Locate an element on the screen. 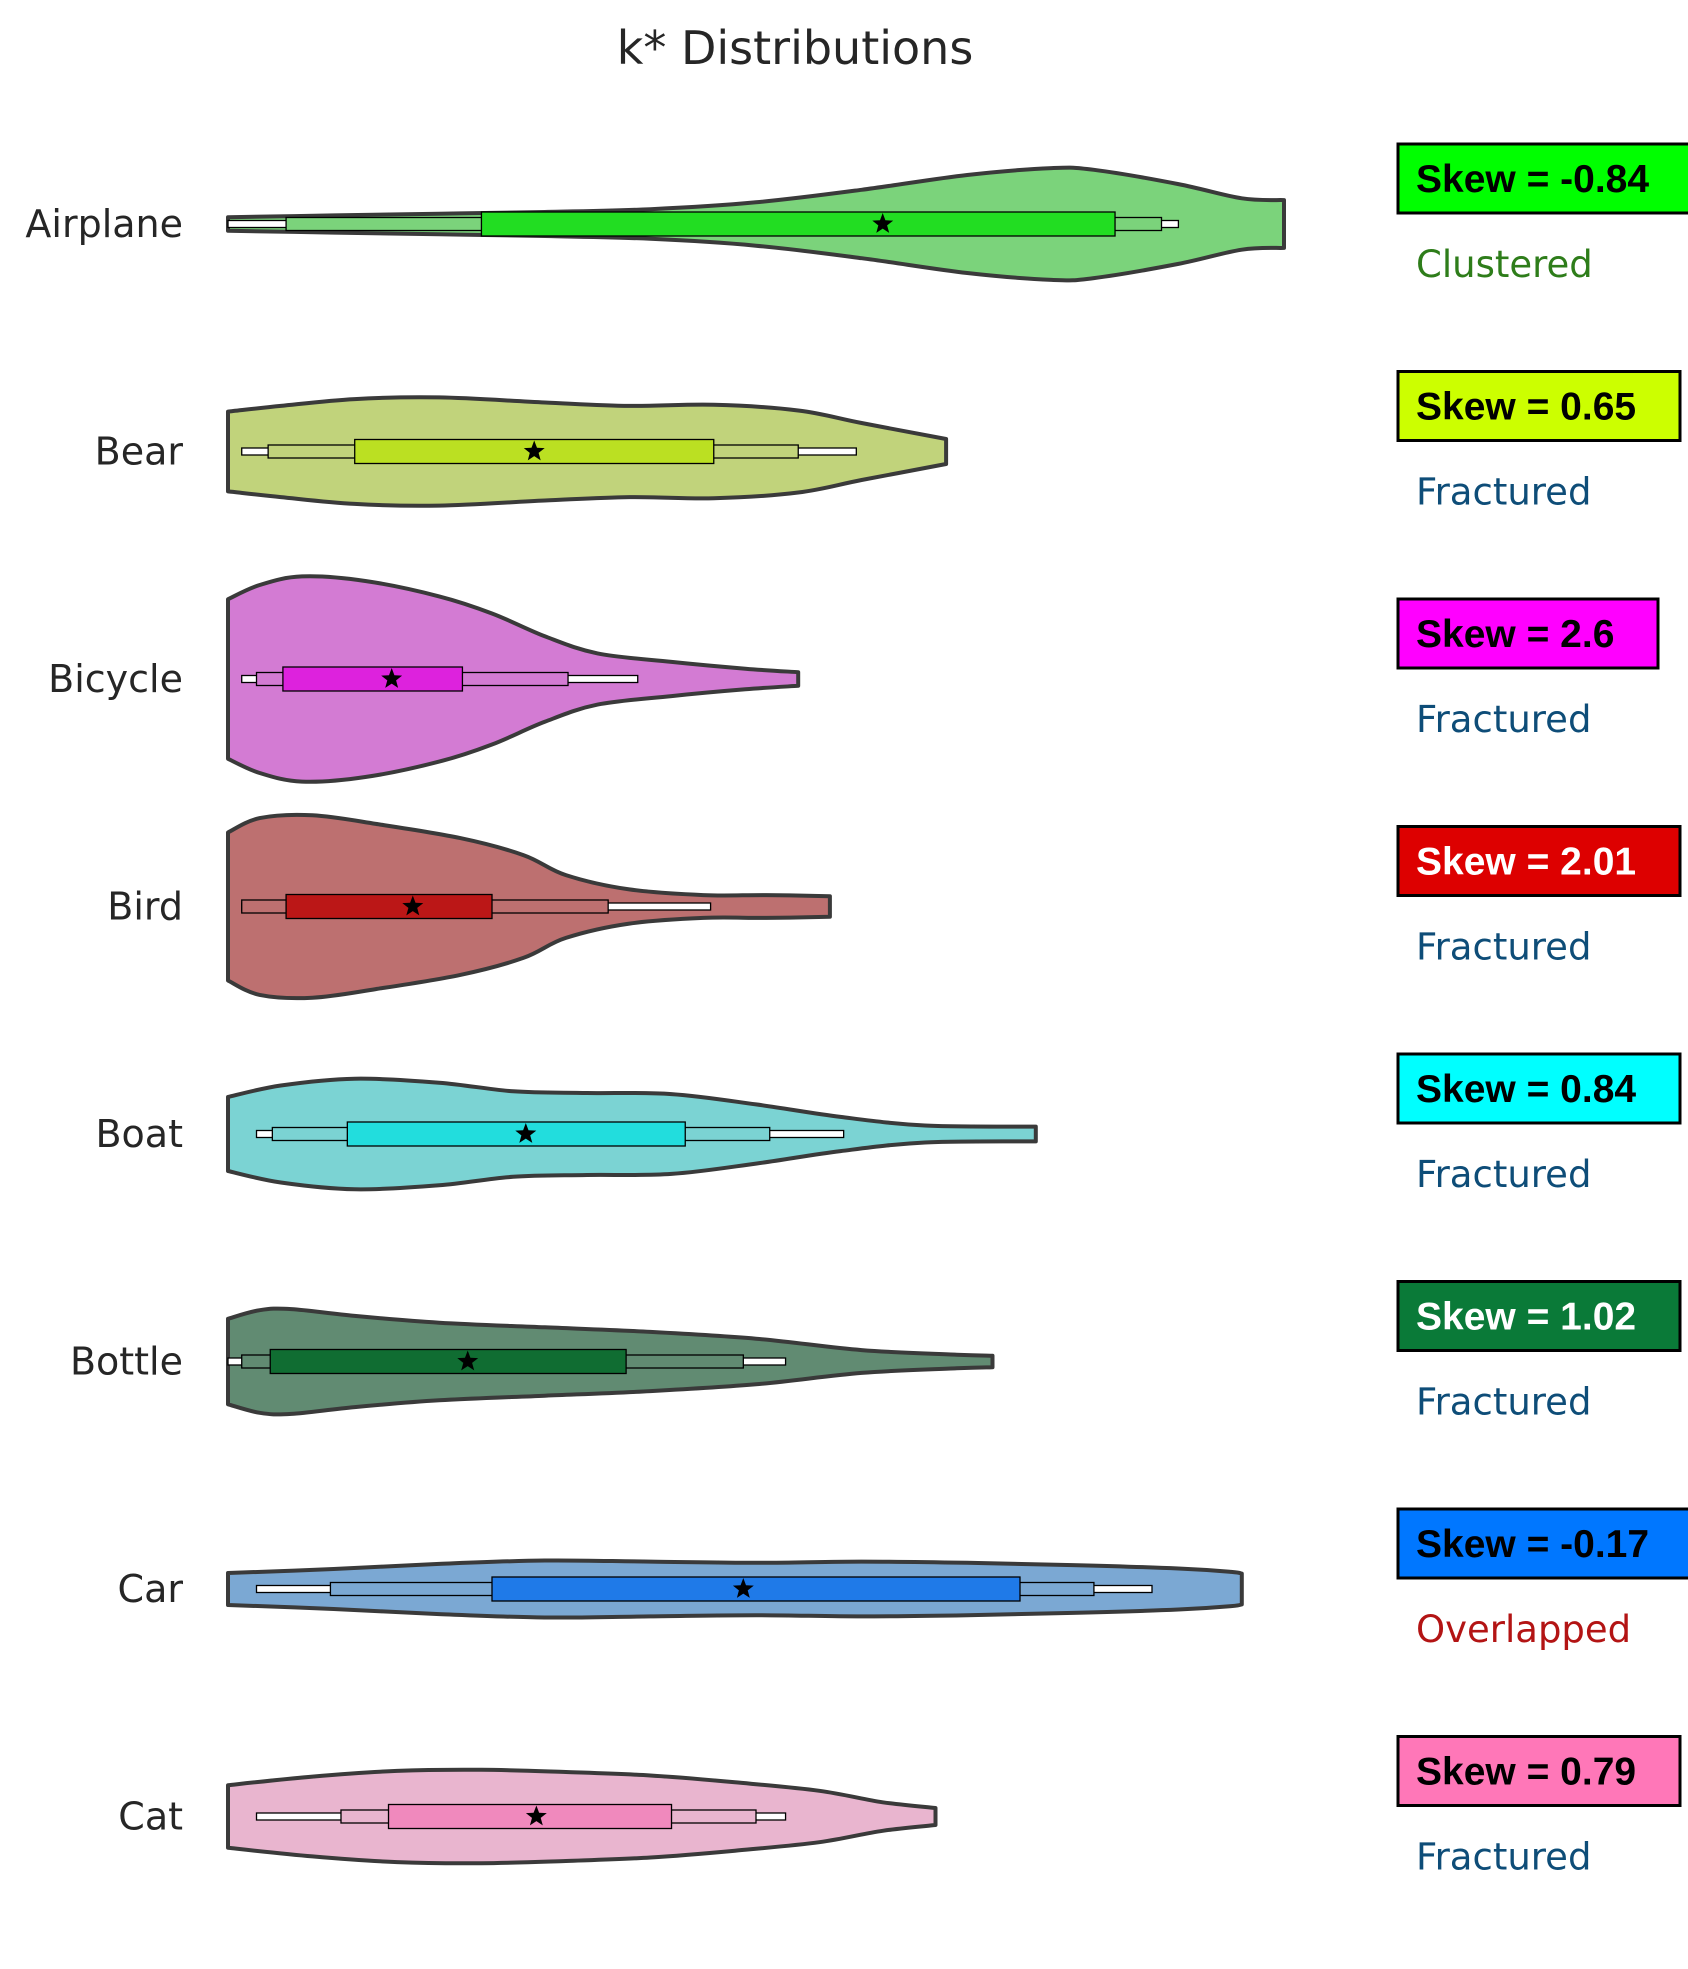 The height and width of the screenshot is (1969, 1688). category-label-car: Car is located at coordinates (151, 1589).